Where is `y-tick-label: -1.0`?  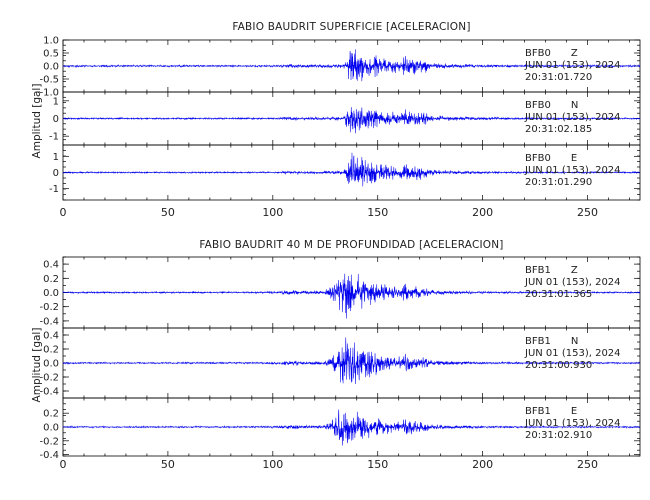 y-tick-label: -1.0 is located at coordinates (49, 93).